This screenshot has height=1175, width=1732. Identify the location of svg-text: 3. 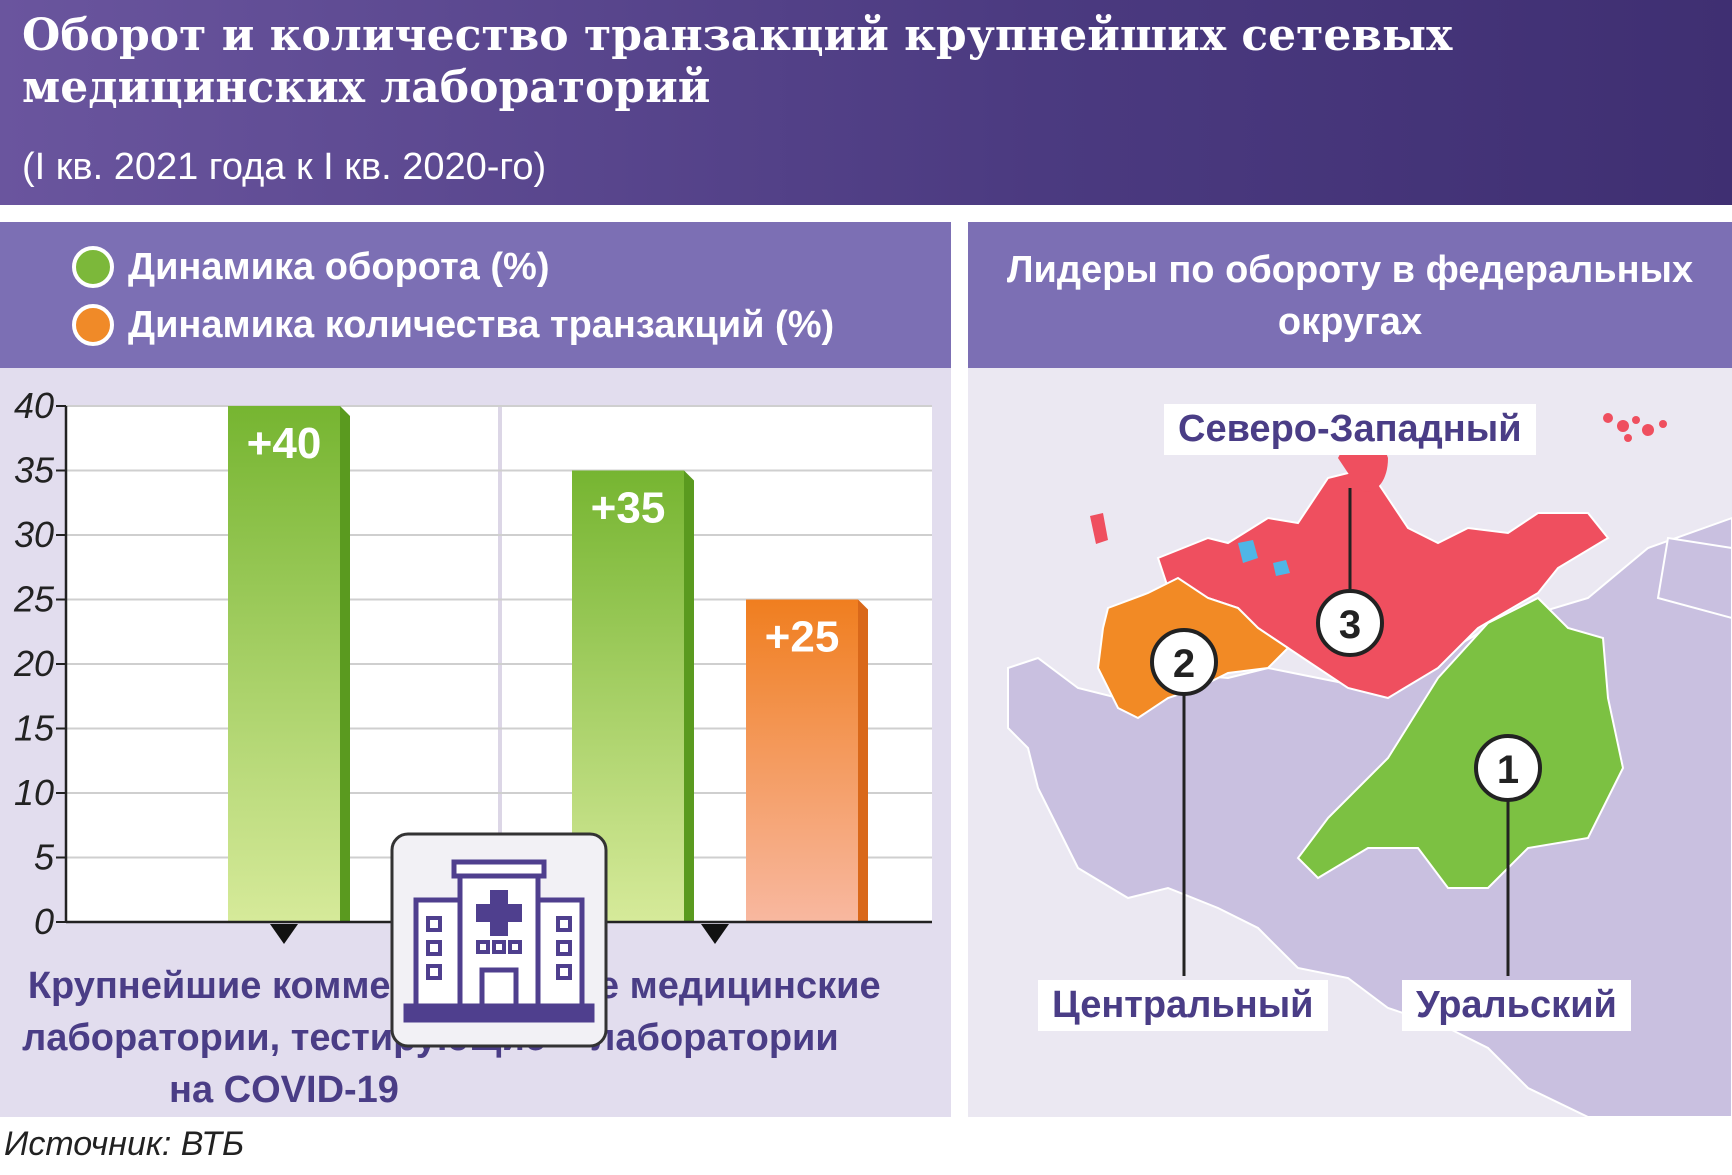
(1350, 625).